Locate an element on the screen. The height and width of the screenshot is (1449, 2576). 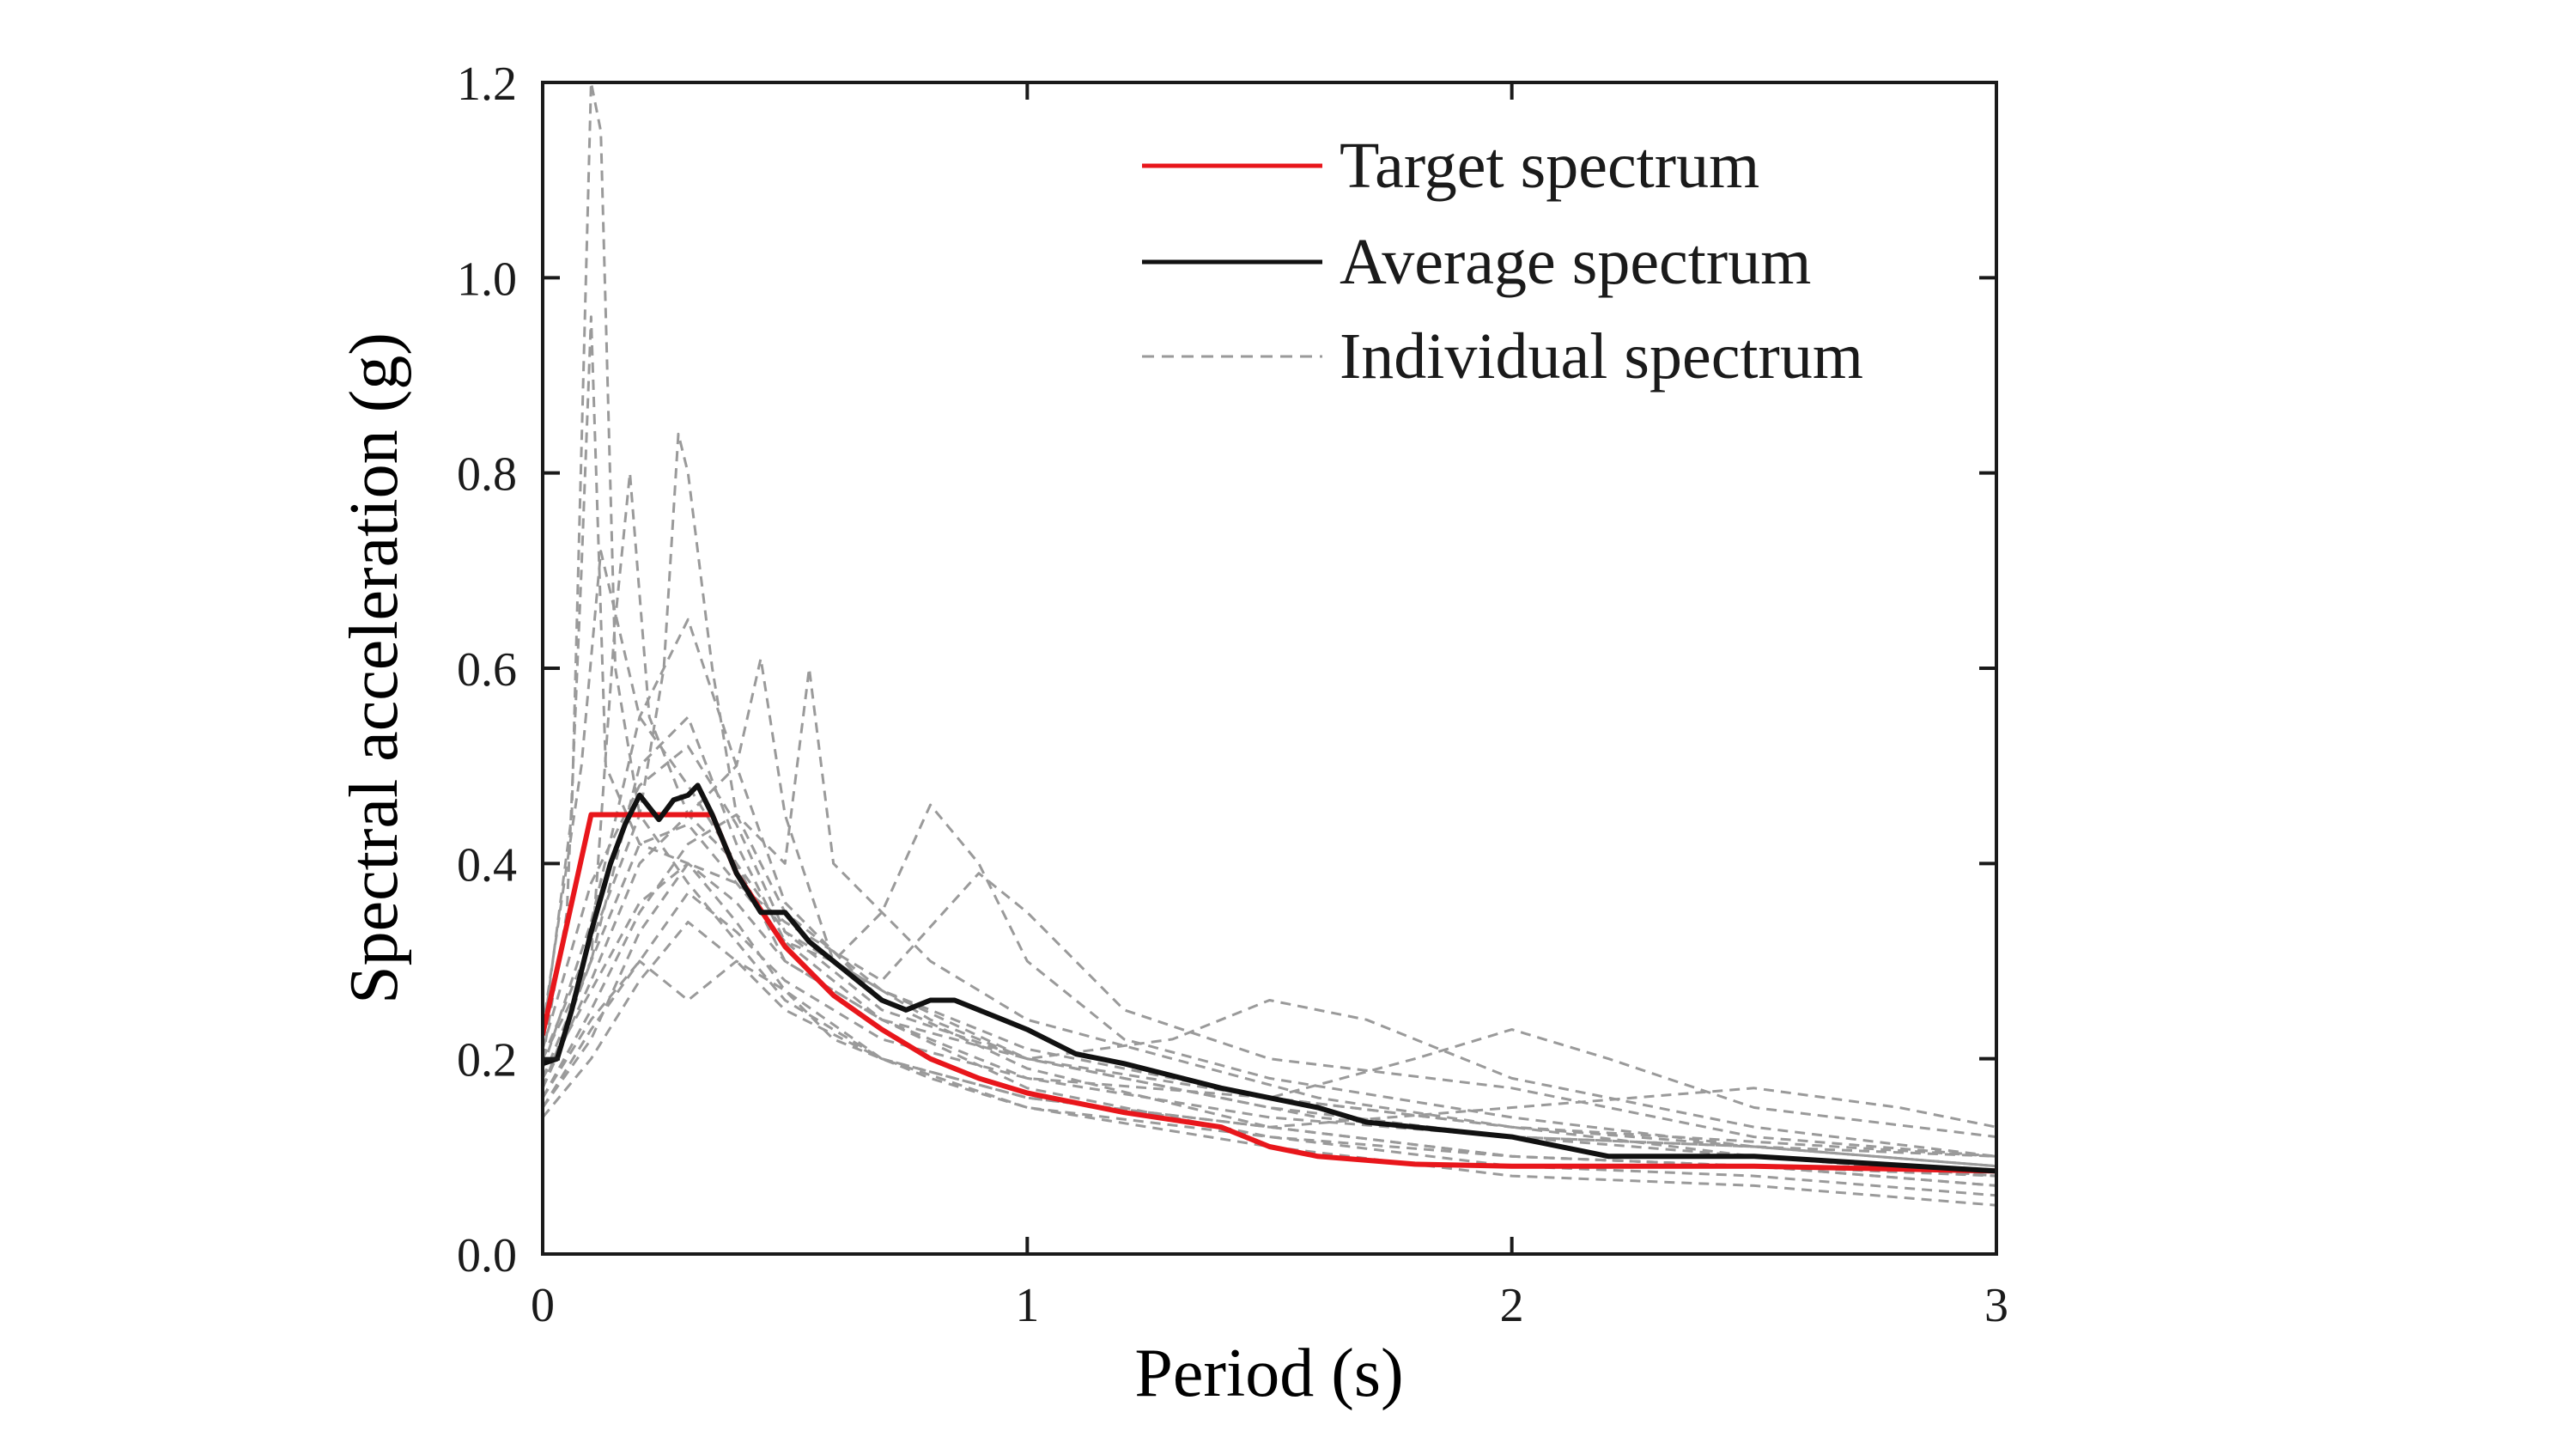
x-tick-label: 3 is located at coordinates (1996, 1305).